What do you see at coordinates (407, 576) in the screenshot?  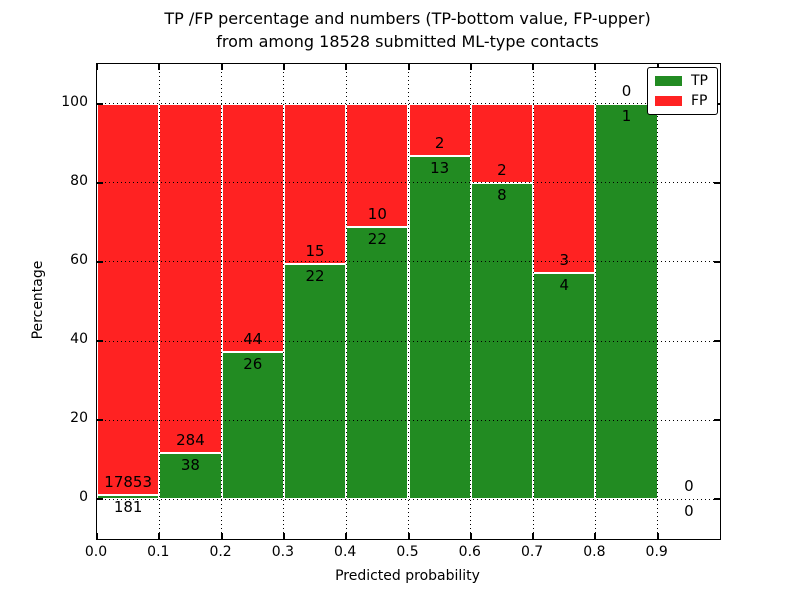 I see `x-axis-label: Predicted probability` at bounding box center [407, 576].